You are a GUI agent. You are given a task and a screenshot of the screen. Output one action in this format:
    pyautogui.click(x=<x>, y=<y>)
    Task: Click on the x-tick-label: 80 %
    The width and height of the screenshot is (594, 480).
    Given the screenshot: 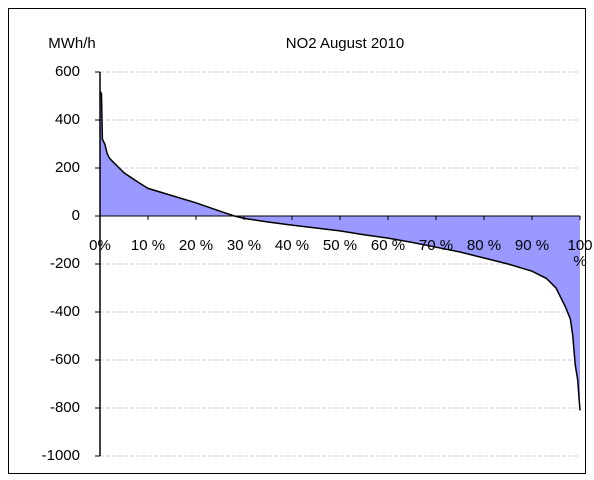 What is the action you would take?
    pyautogui.click(x=484, y=245)
    